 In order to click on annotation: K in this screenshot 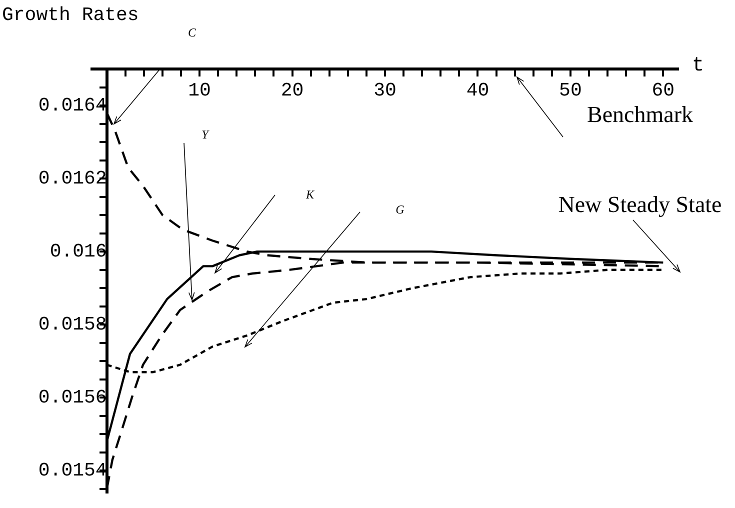, I will do `click(310, 195)`.